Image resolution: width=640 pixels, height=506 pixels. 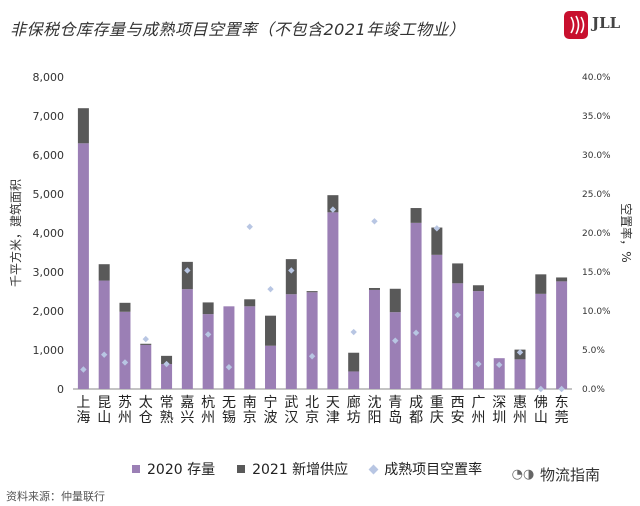 I want to click on x-tick-label: 上, so click(x=83, y=403).